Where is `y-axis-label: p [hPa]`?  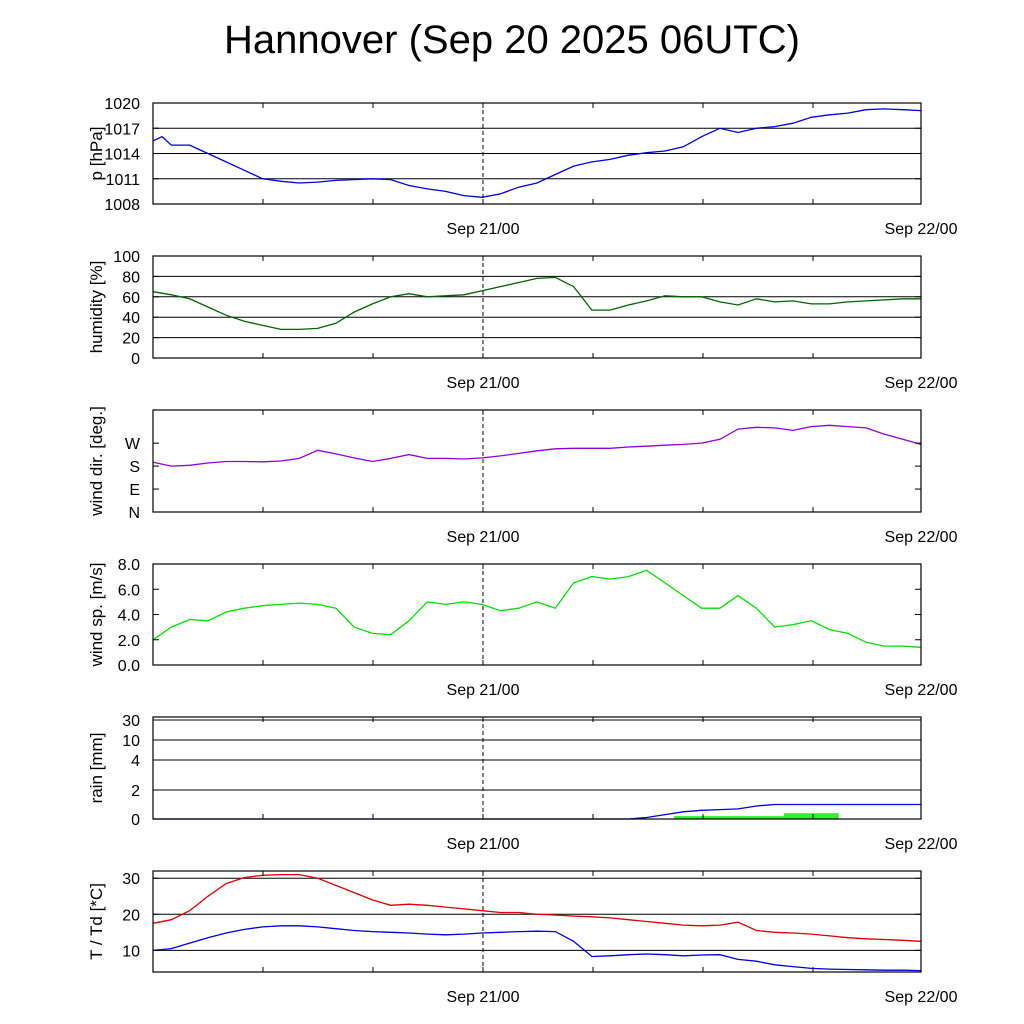 y-axis-label: p [hPa] is located at coordinates (96, 154).